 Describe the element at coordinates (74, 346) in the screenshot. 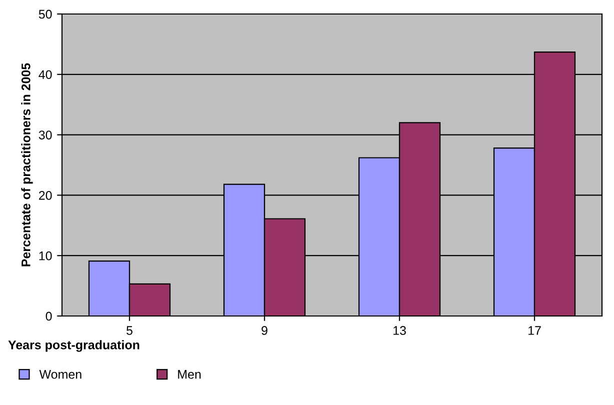

I see `x-axis-title: Years post-graduation` at that location.